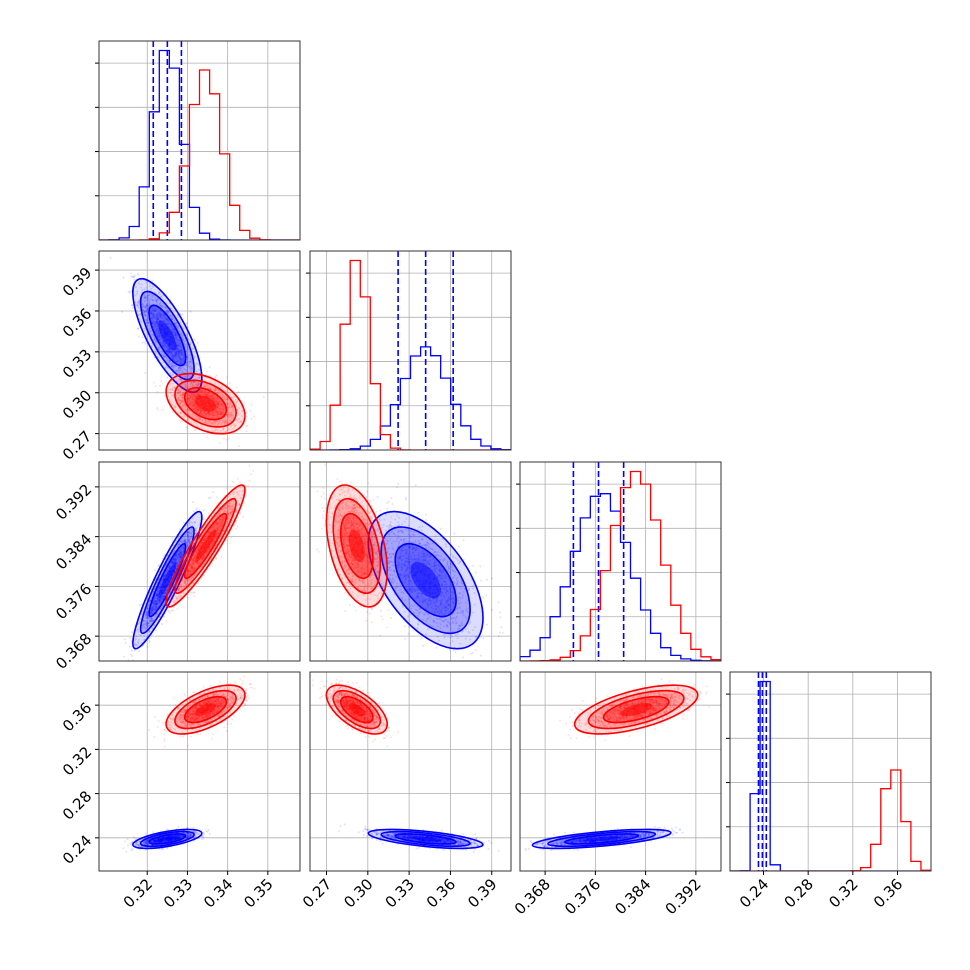  What do you see at coordinates (888, 893) in the screenshot?
I see `x-tick-label-col3: 0.36` at bounding box center [888, 893].